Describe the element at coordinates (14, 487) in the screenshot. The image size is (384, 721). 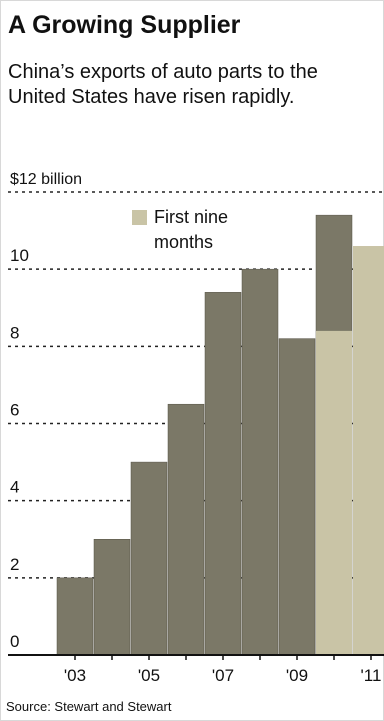
I see `y-tick-label: 4` at that location.